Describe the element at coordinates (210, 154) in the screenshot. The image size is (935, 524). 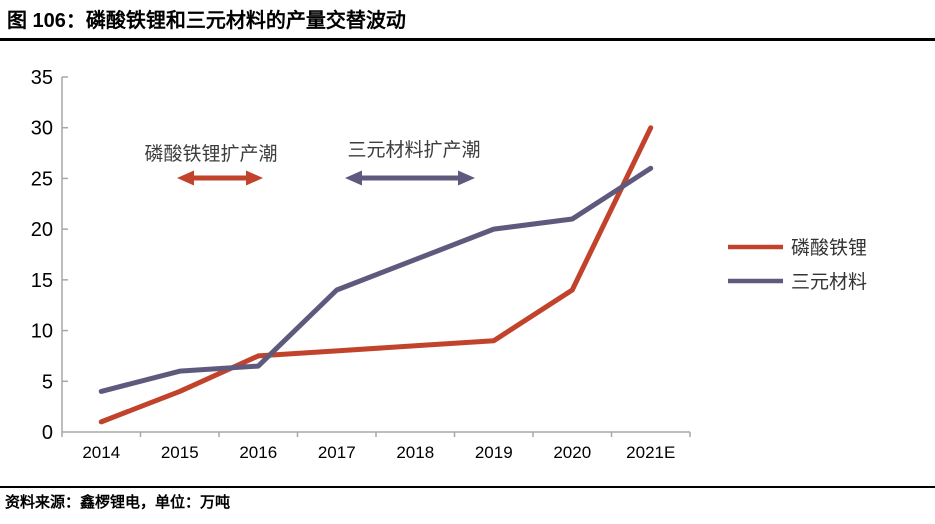
I see `annotation-label: 磷酸铁锂扩产潮` at that location.